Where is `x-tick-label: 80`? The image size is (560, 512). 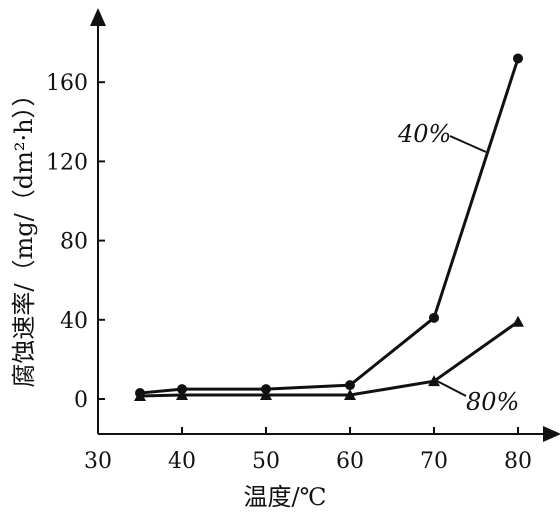 x-tick-label: 80 is located at coordinates (518, 461).